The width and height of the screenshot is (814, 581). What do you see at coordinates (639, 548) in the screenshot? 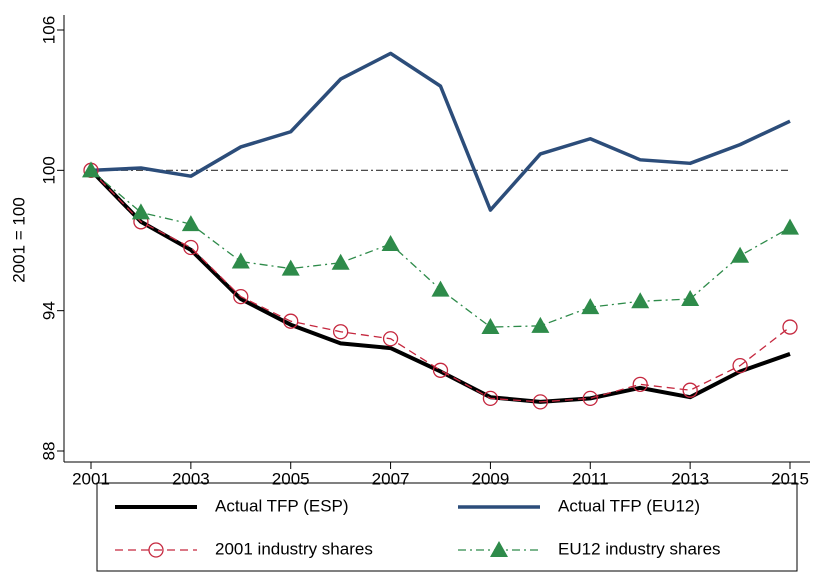
I see `legend-label: EU12 industry shares` at bounding box center [639, 548].